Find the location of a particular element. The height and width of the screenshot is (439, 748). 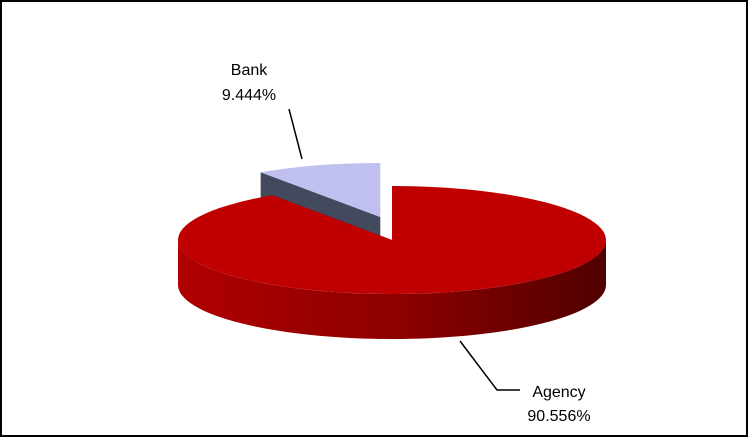

bank-leader-line is located at coordinates (295, 134).